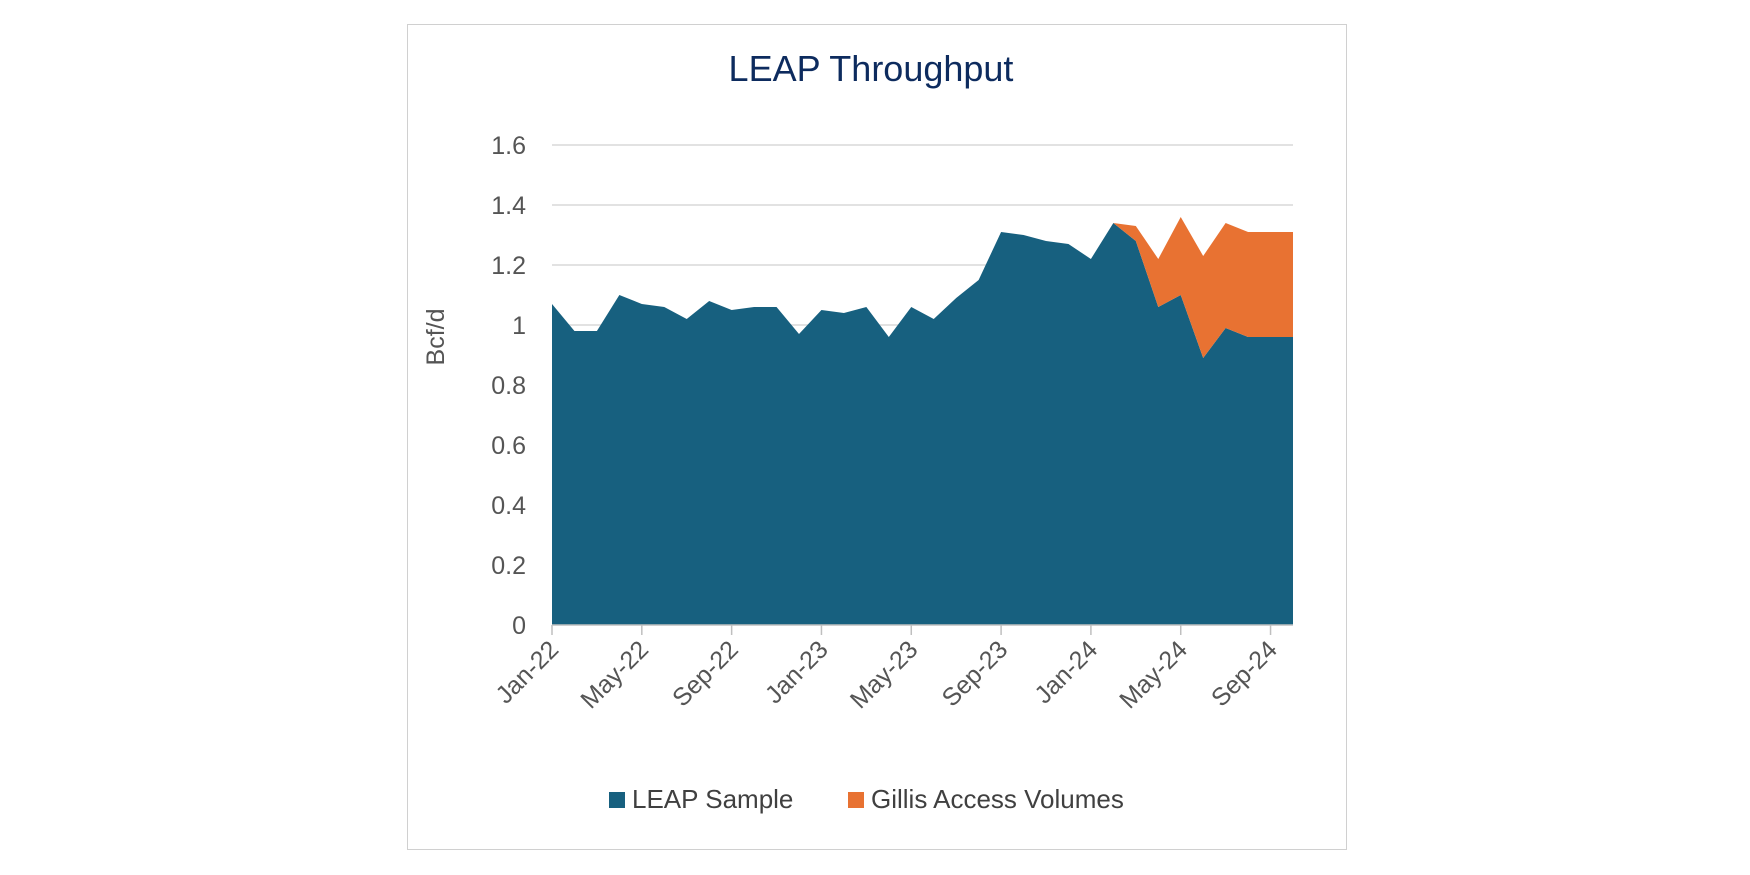 The image size is (1750, 875). What do you see at coordinates (508, 566) in the screenshot?
I see `y-tick-label: 0.2` at bounding box center [508, 566].